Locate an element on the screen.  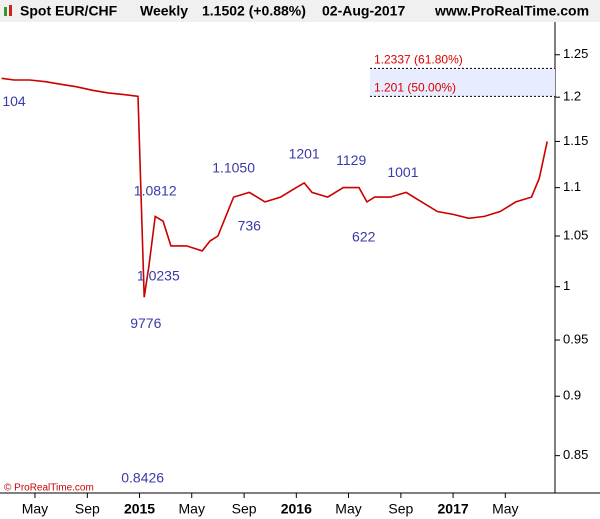
y-tick-label: 0.95 is located at coordinates (575, 338).